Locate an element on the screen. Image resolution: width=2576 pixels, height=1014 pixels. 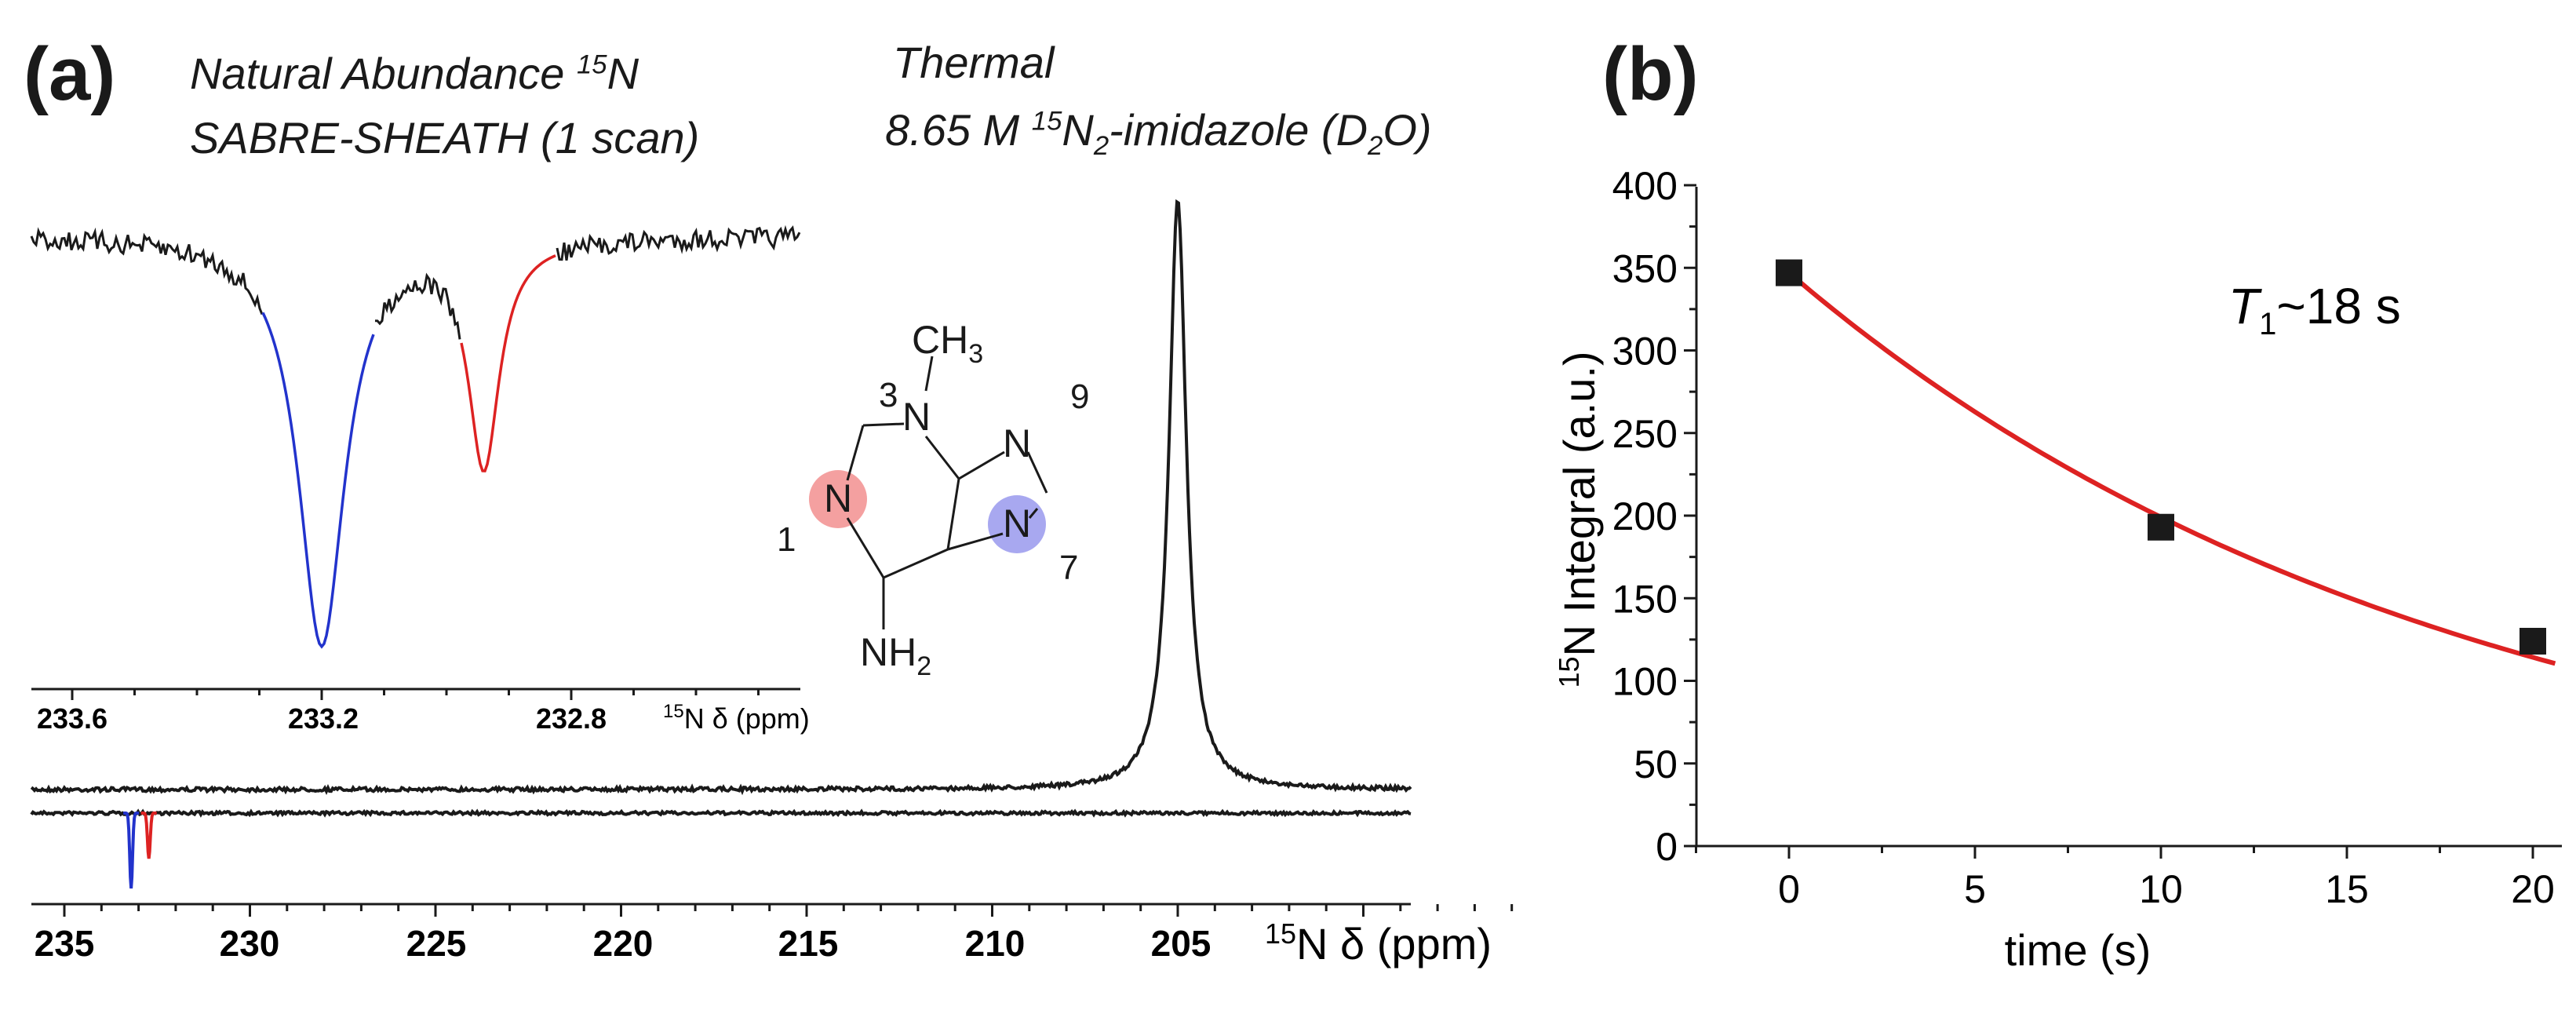
caption-sabre-sheath: SABRE-SHEATH (1 scan) is located at coordinates (445, 137).